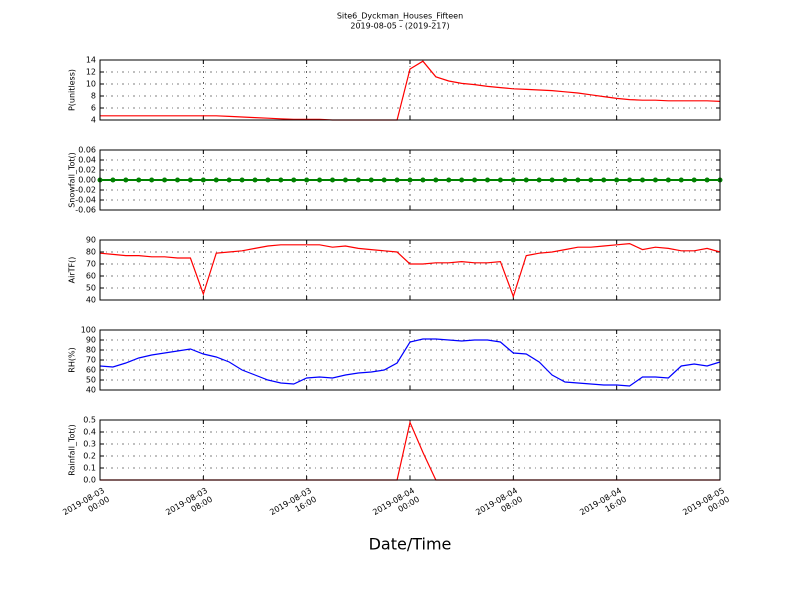  I want to click on y-tick-label: 0.4, so click(89, 432).